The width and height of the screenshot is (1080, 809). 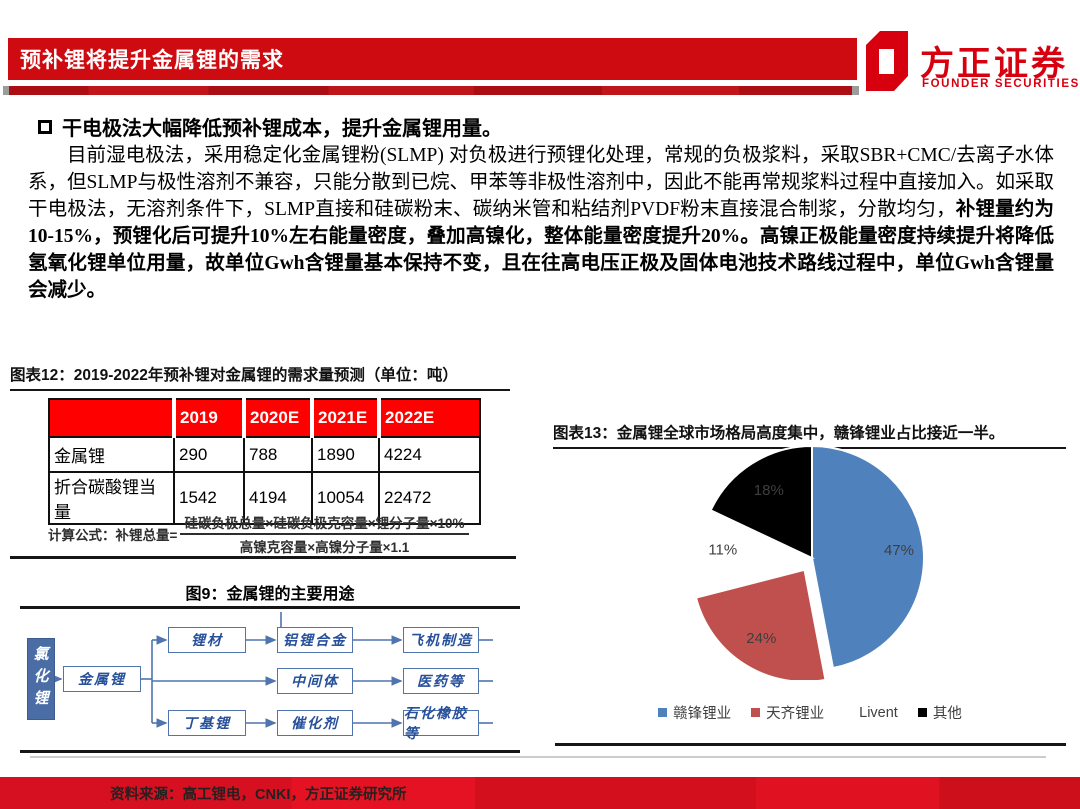 I want to click on figure12-title: 图表12：2019-2022年预补锂对金属锂的需求量预测（单位：吨）, so click(x=260, y=377).